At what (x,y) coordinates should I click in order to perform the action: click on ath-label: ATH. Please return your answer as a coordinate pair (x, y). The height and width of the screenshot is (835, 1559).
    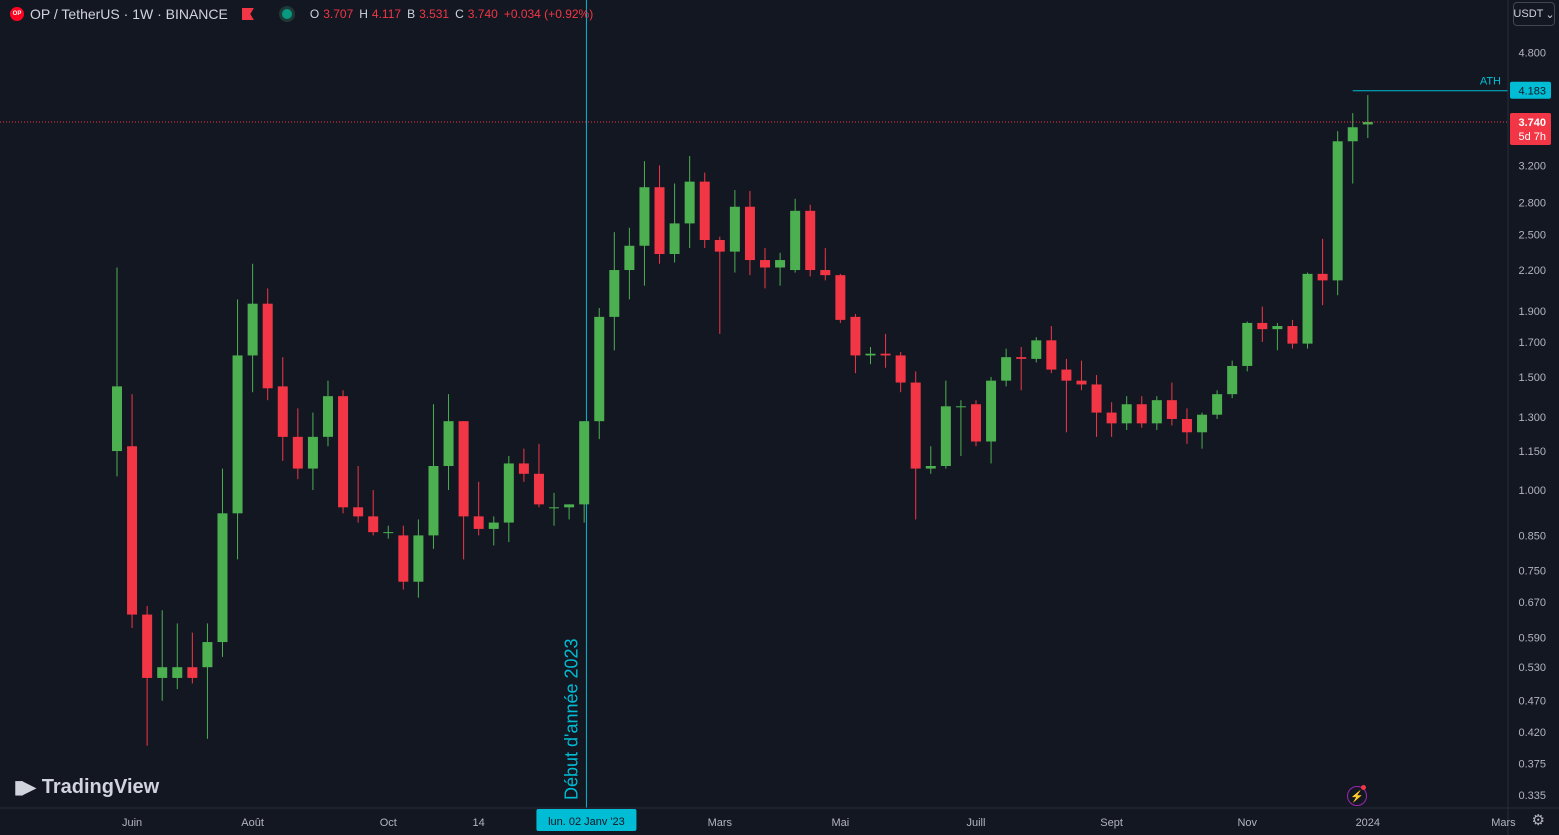
    Looking at the image, I should click on (1490, 82).